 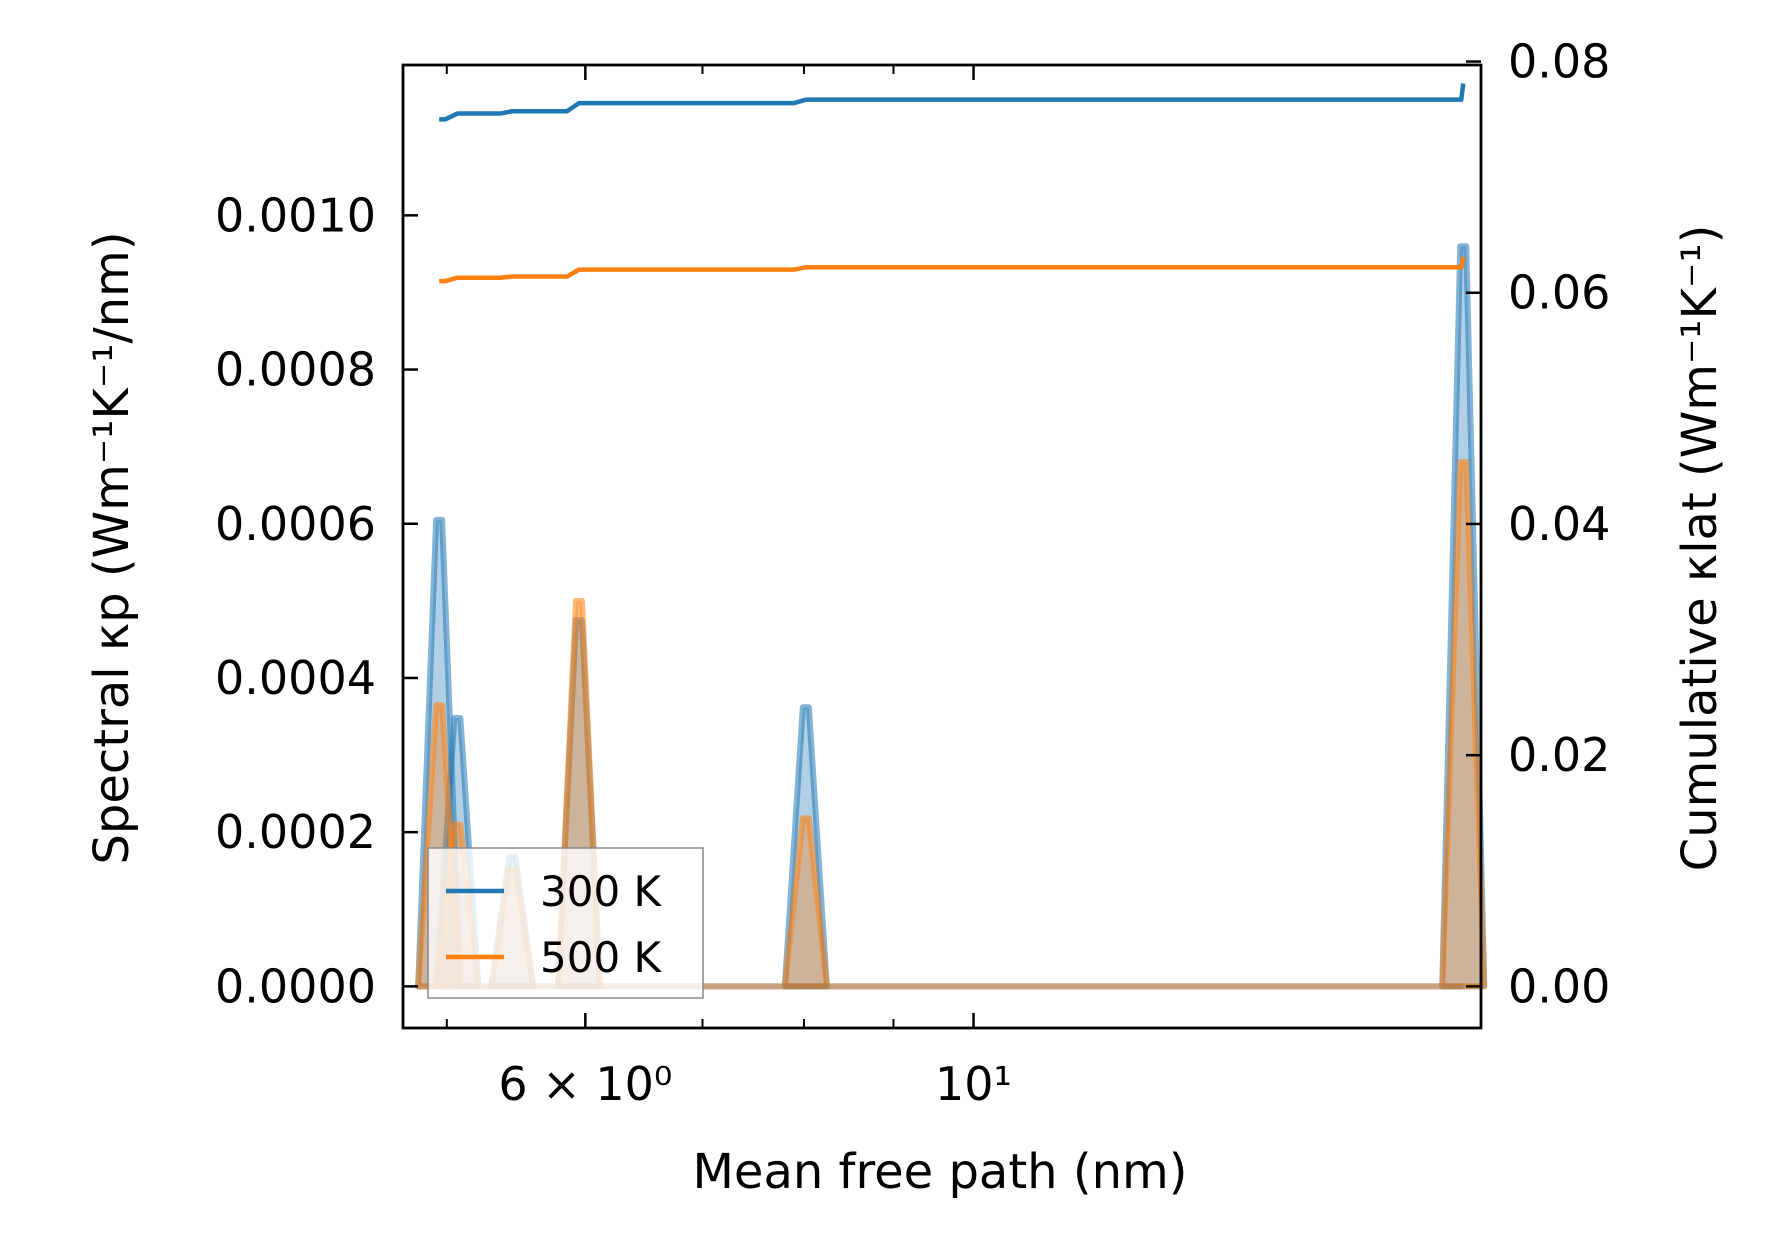 What do you see at coordinates (973, 1084) in the screenshot?
I see `x-tick-label: 10¹` at bounding box center [973, 1084].